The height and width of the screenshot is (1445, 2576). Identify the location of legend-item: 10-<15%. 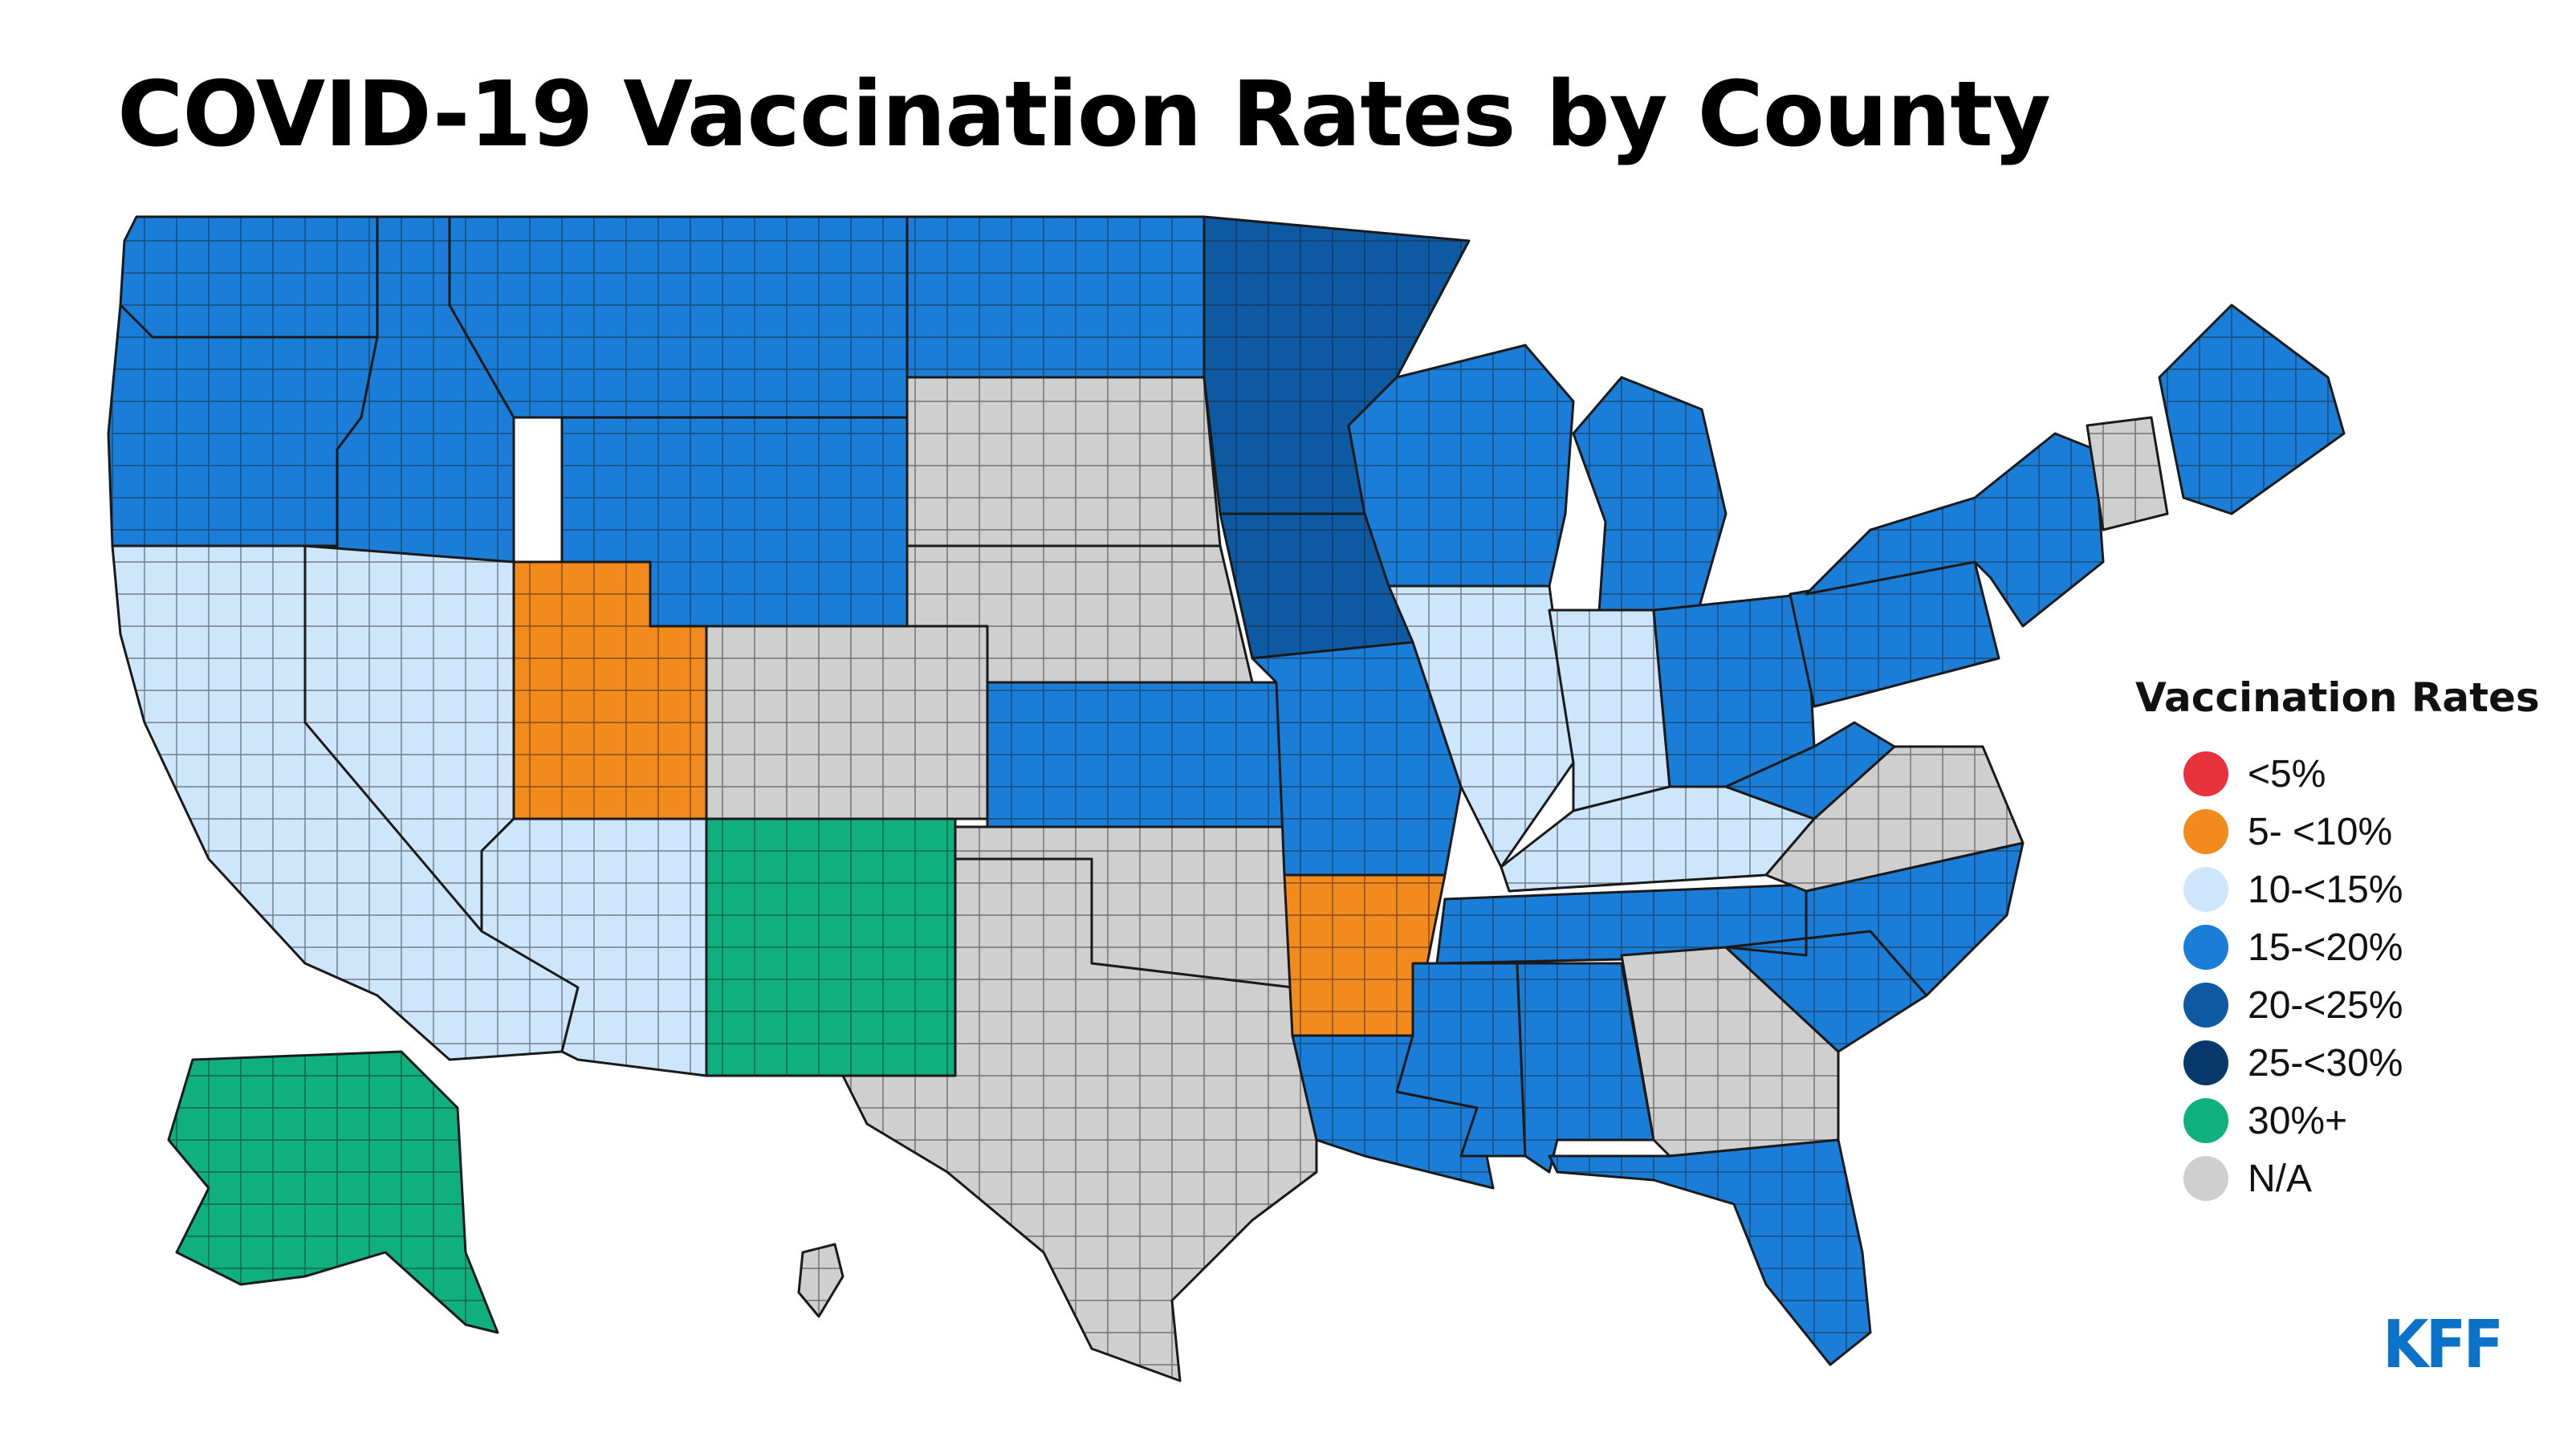
(2344, 889).